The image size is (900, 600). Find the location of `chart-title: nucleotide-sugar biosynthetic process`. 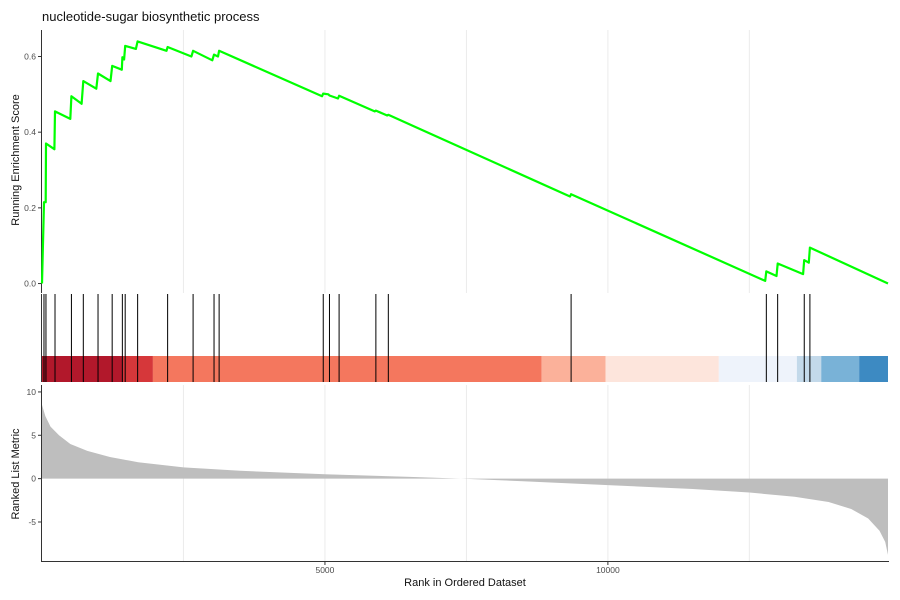

chart-title: nucleotide-sugar biosynthetic process is located at coordinates (151, 16).